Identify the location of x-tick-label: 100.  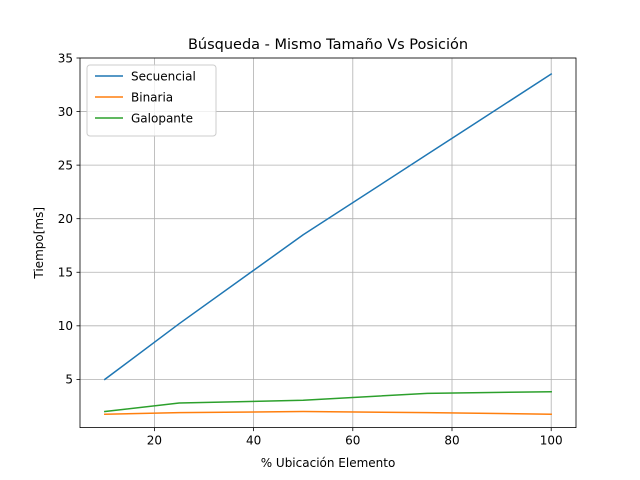
(551, 441).